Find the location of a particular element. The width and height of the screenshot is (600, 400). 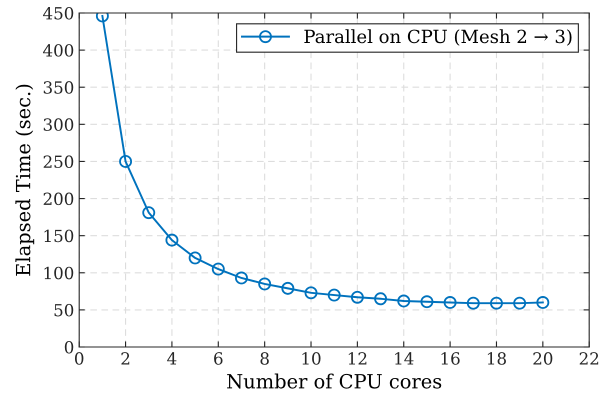

x-tick-label: 0 is located at coordinates (79, 358).